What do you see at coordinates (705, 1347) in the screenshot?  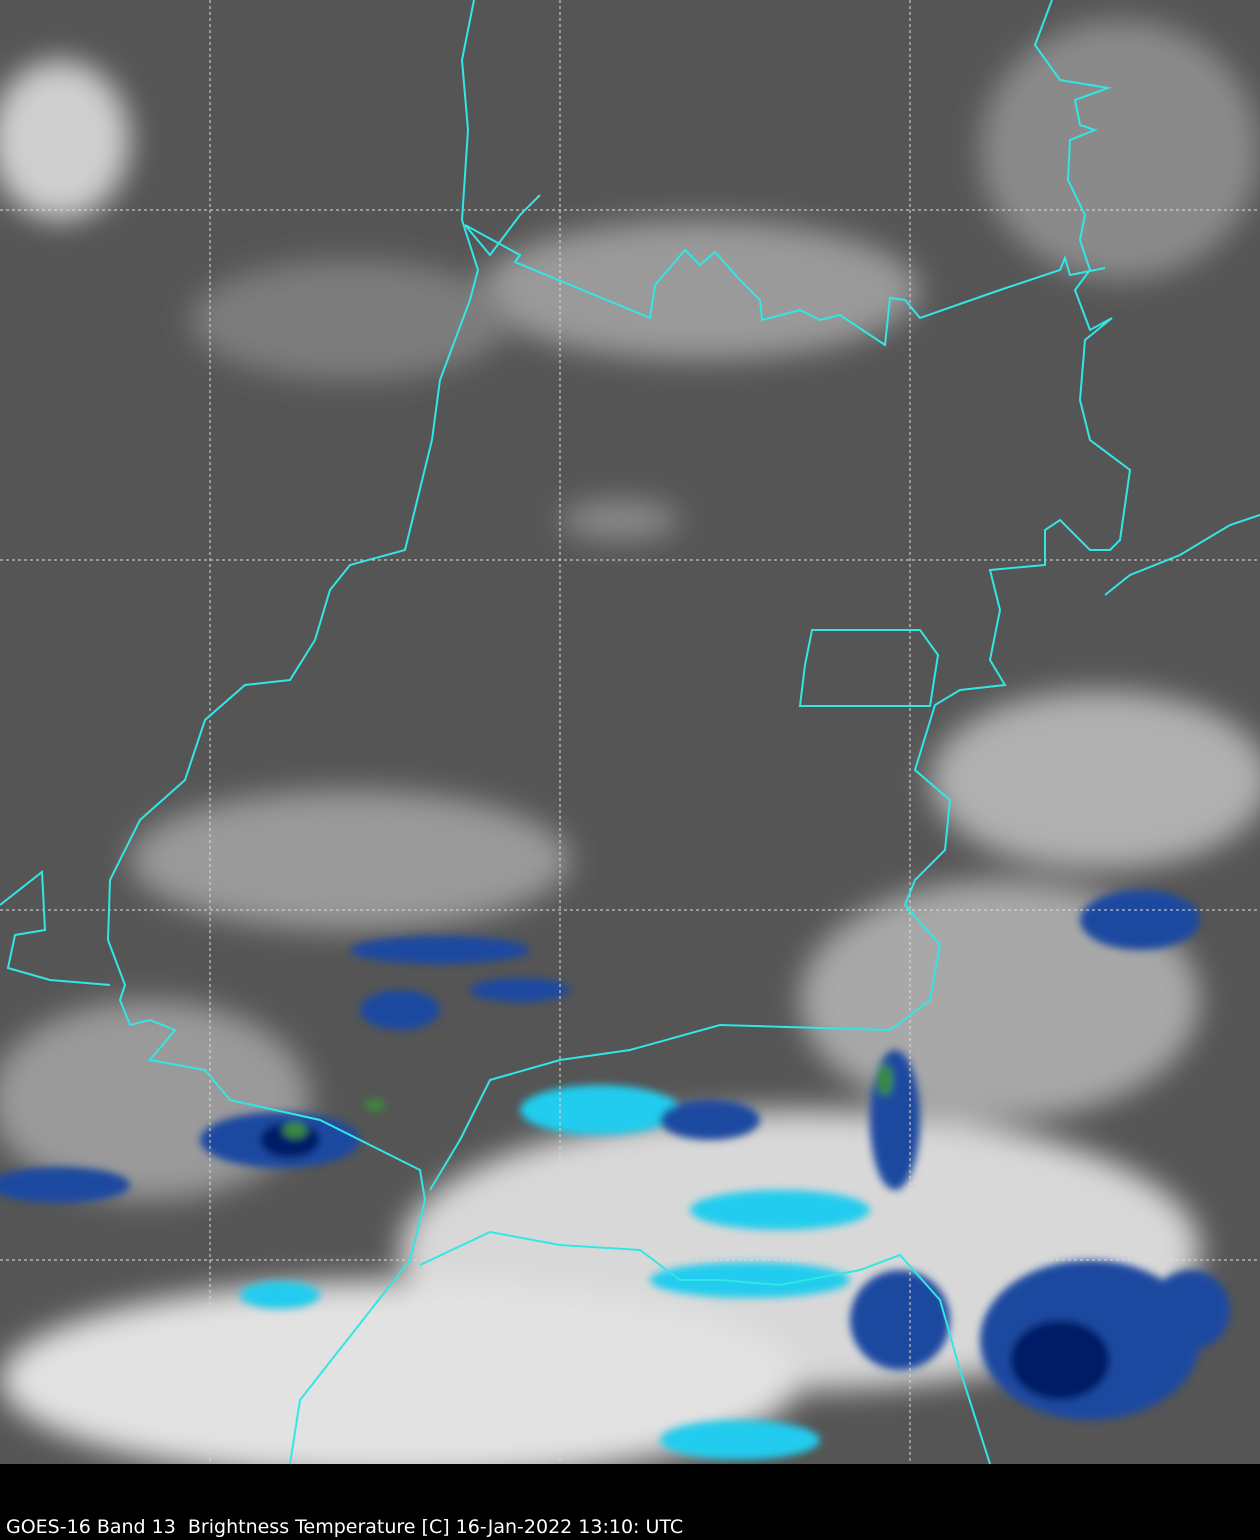 I see `border-south` at bounding box center [705, 1347].